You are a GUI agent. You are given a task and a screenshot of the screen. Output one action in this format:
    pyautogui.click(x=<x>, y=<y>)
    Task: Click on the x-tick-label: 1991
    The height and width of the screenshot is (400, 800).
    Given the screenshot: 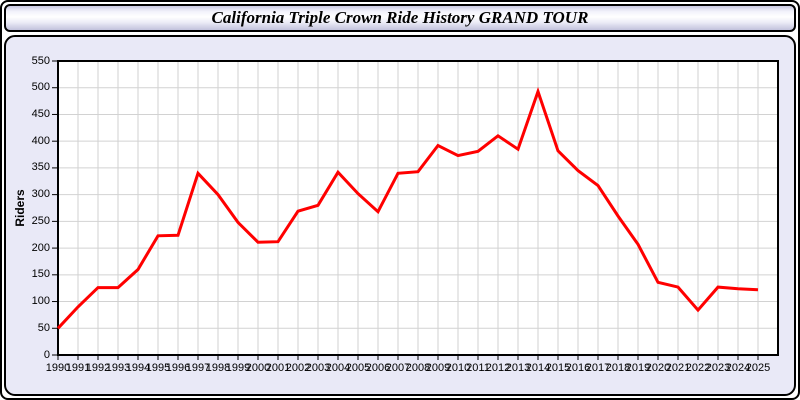 What is the action you would take?
    pyautogui.click(x=78, y=368)
    